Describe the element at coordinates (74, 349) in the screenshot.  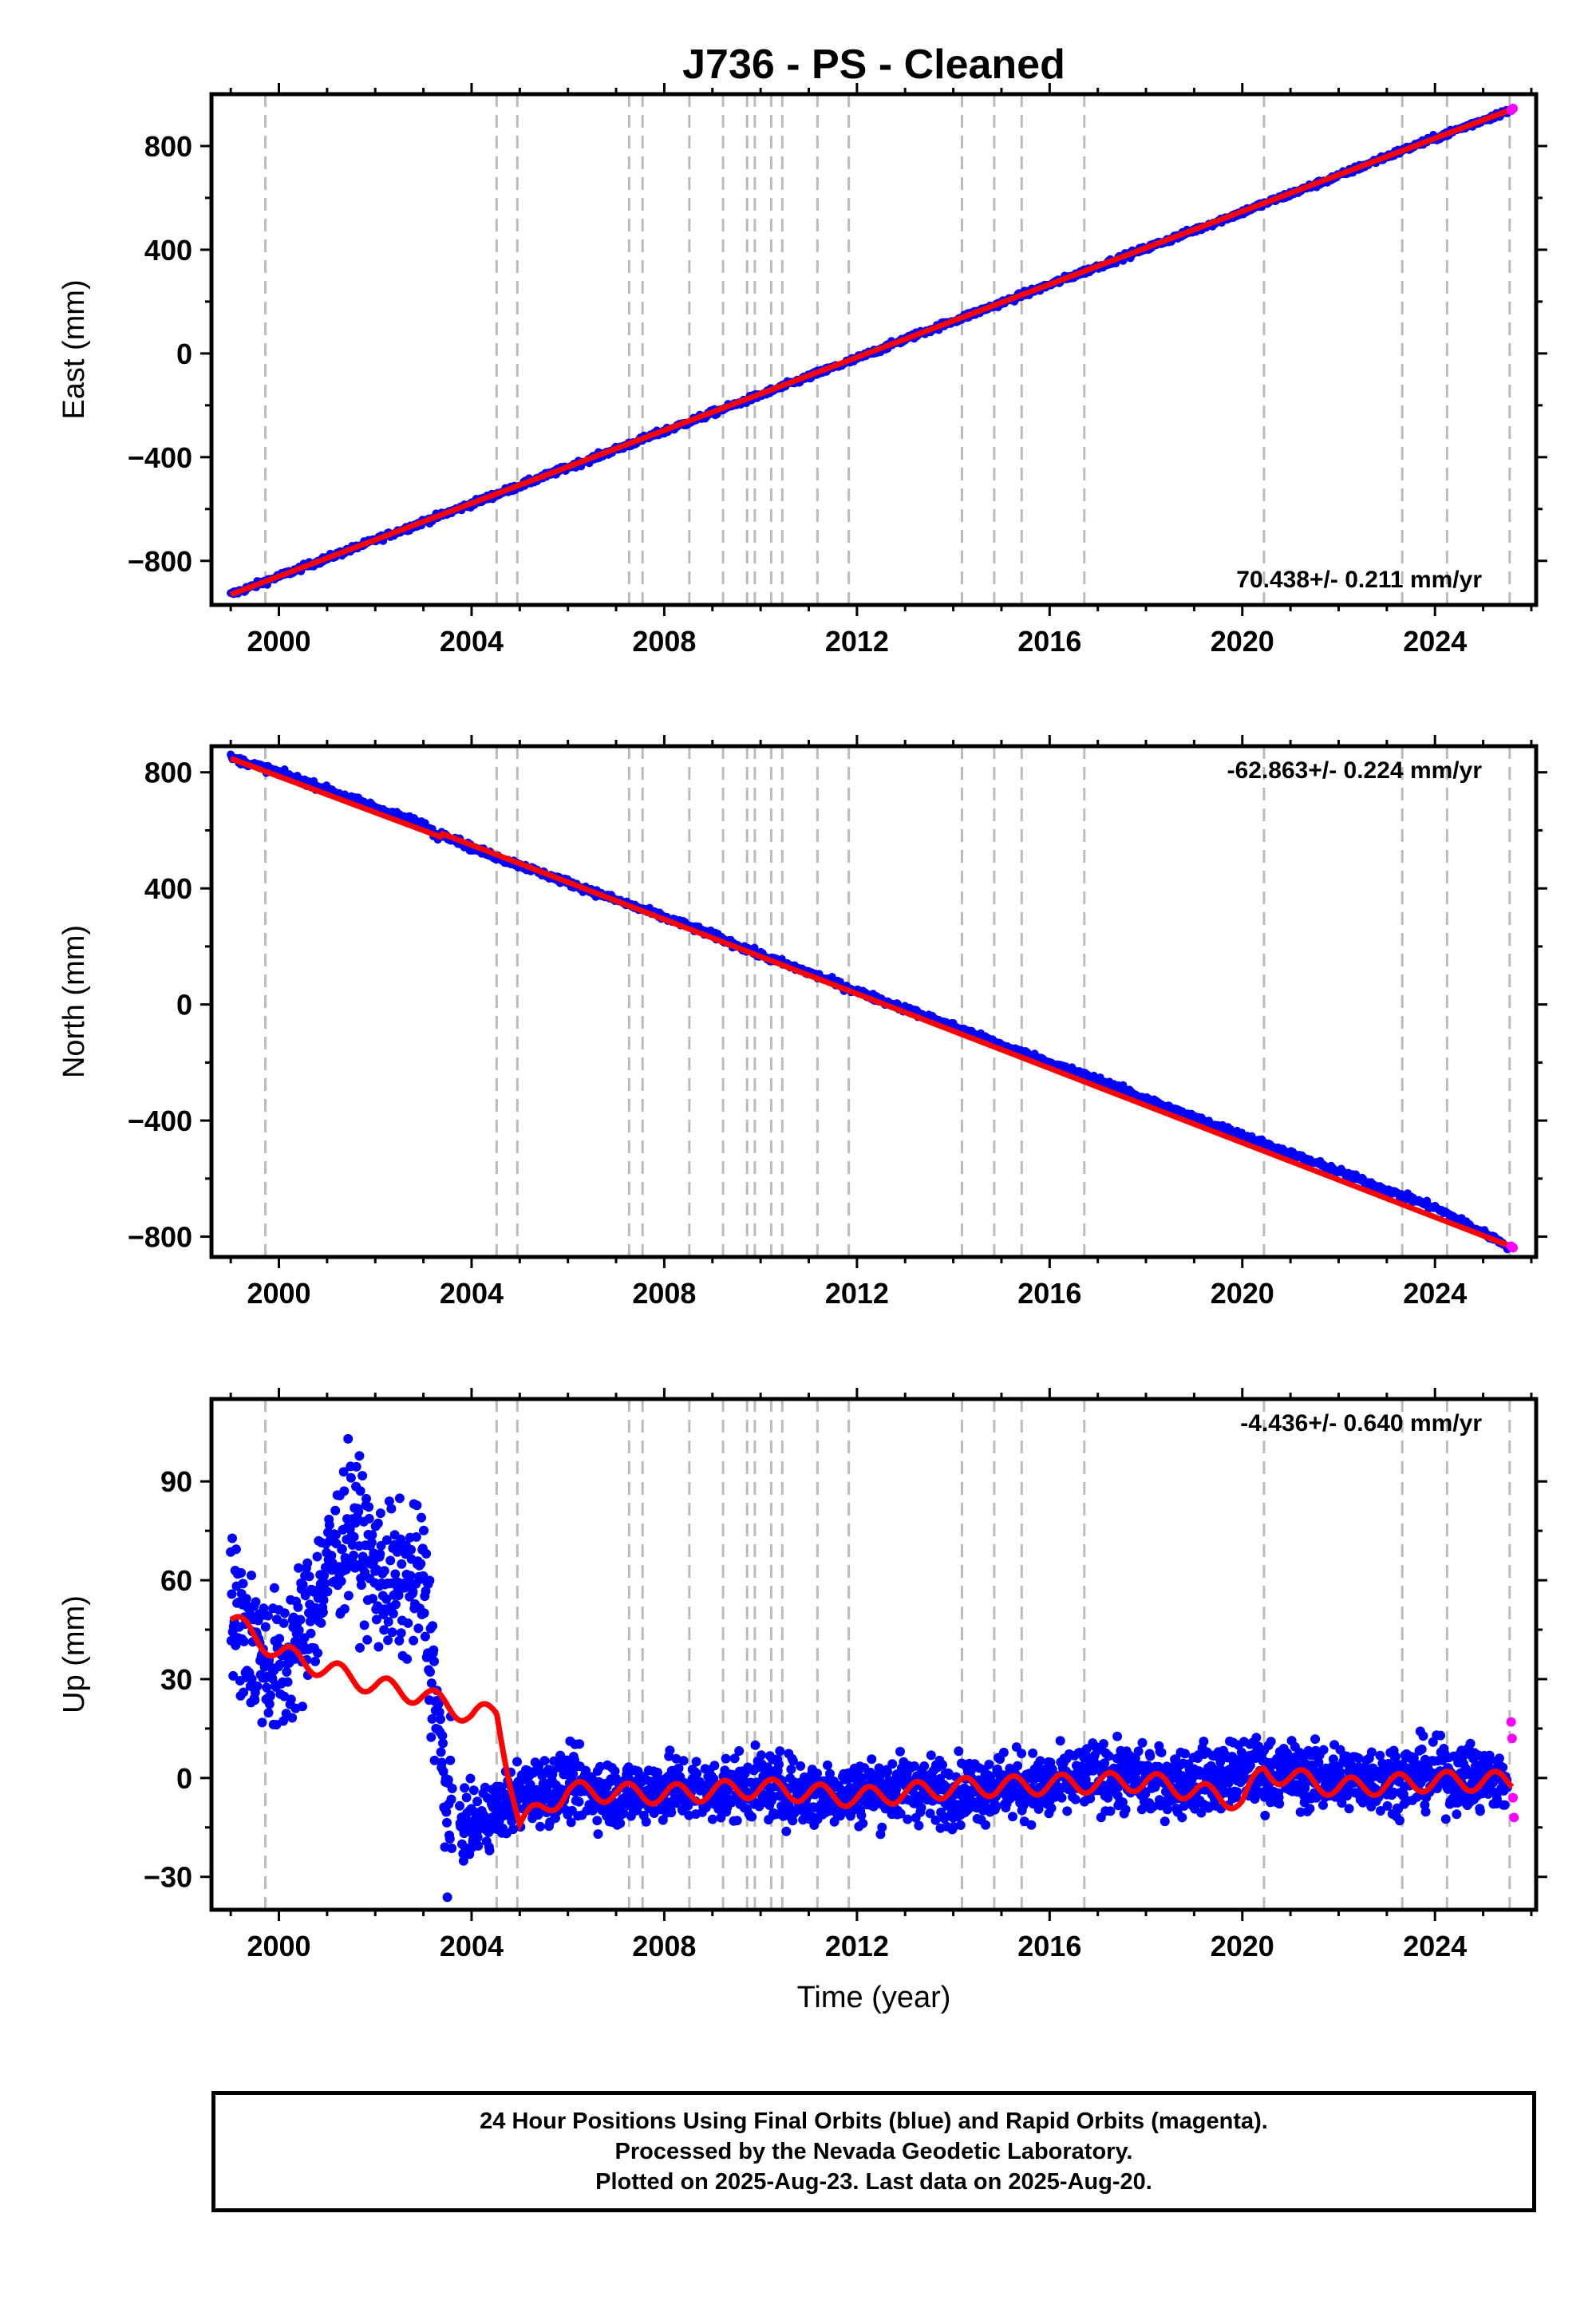
I see `y-axis-label: East (mm)` at that location.